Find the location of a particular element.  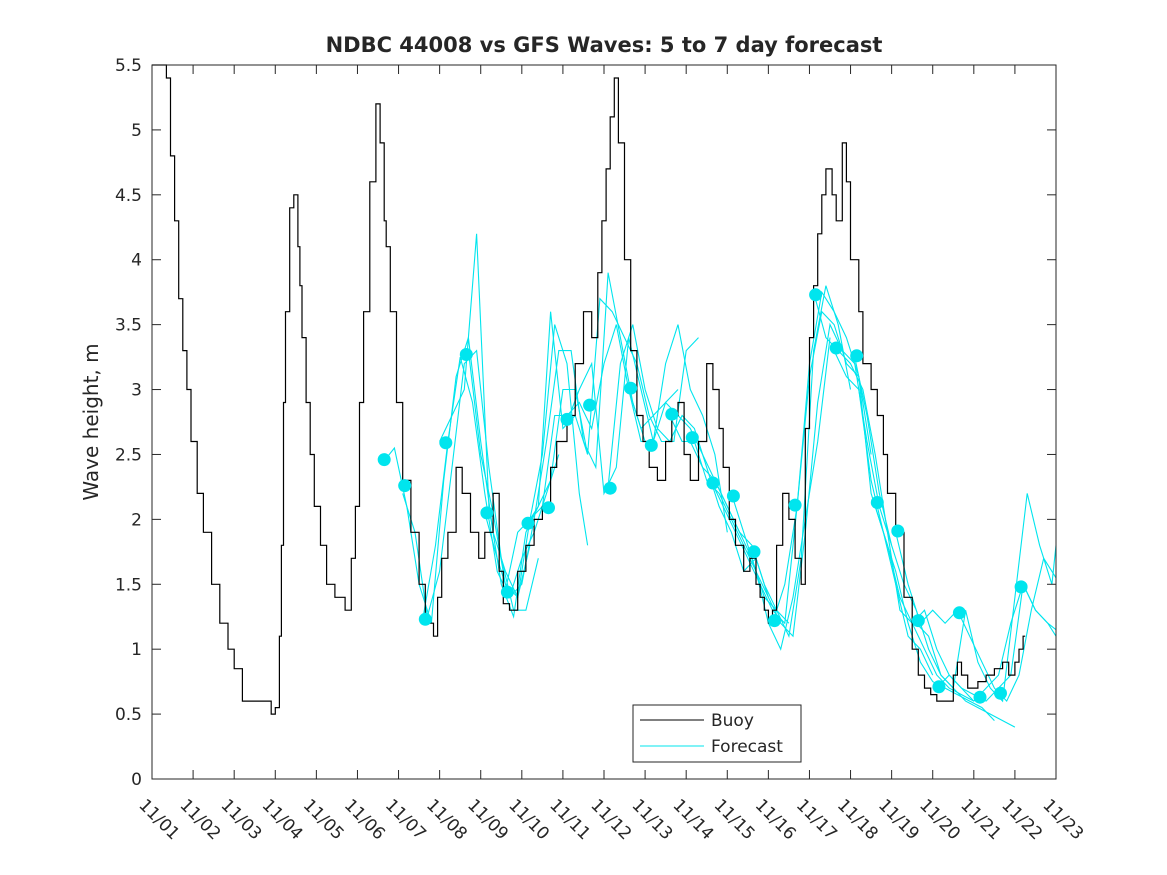

legend-label-buoy: Buoy is located at coordinates (732, 721).